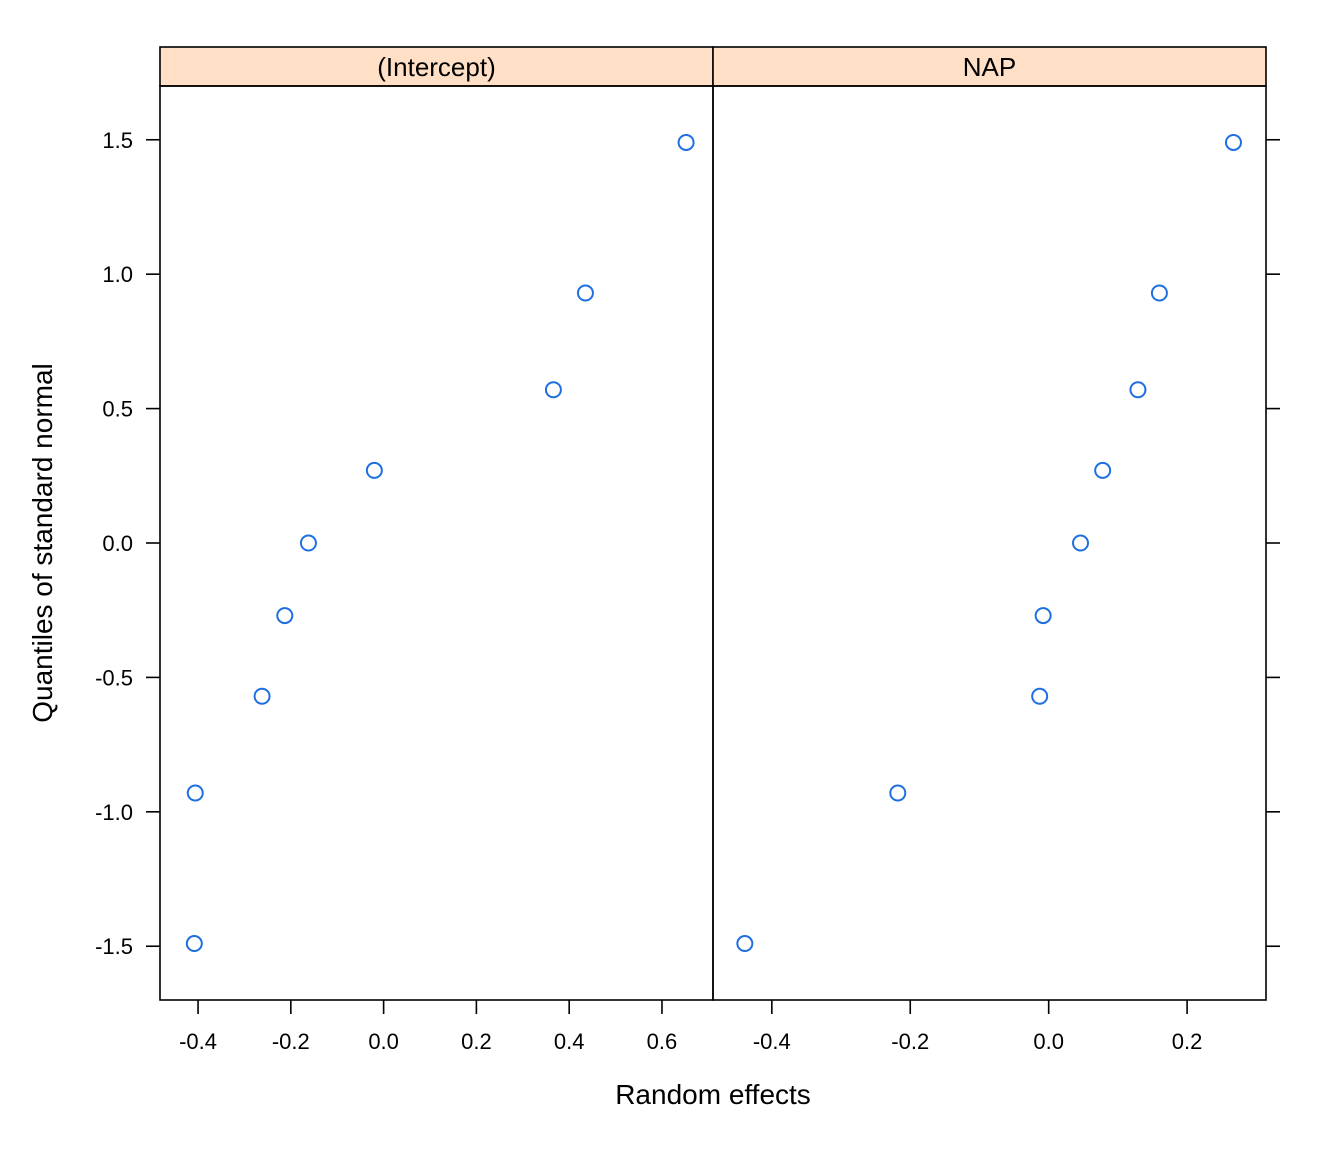 The height and width of the screenshot is (1152, 1344). What do you see at coordinates (117, 274) in the screenshot?
I see `y-tick-label: 1.0` at bounding box center [117, 274].